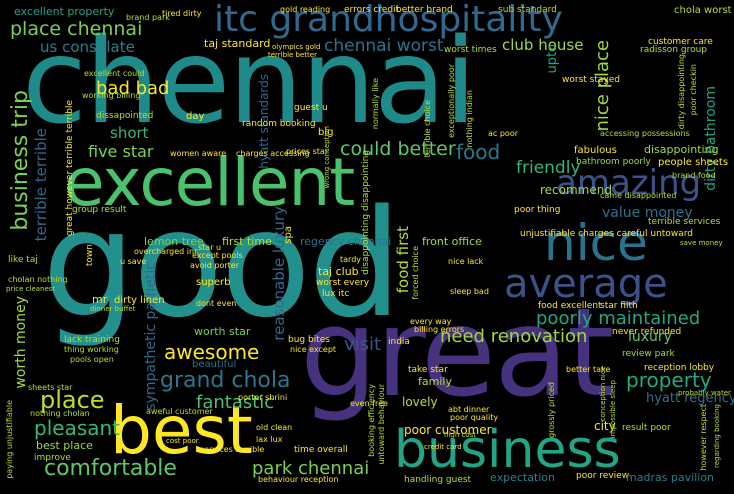  What do you see at coordinates (91, 349) in the screenshot?
I see `word-thing-working: thing working` at bounding box center [91, 349].